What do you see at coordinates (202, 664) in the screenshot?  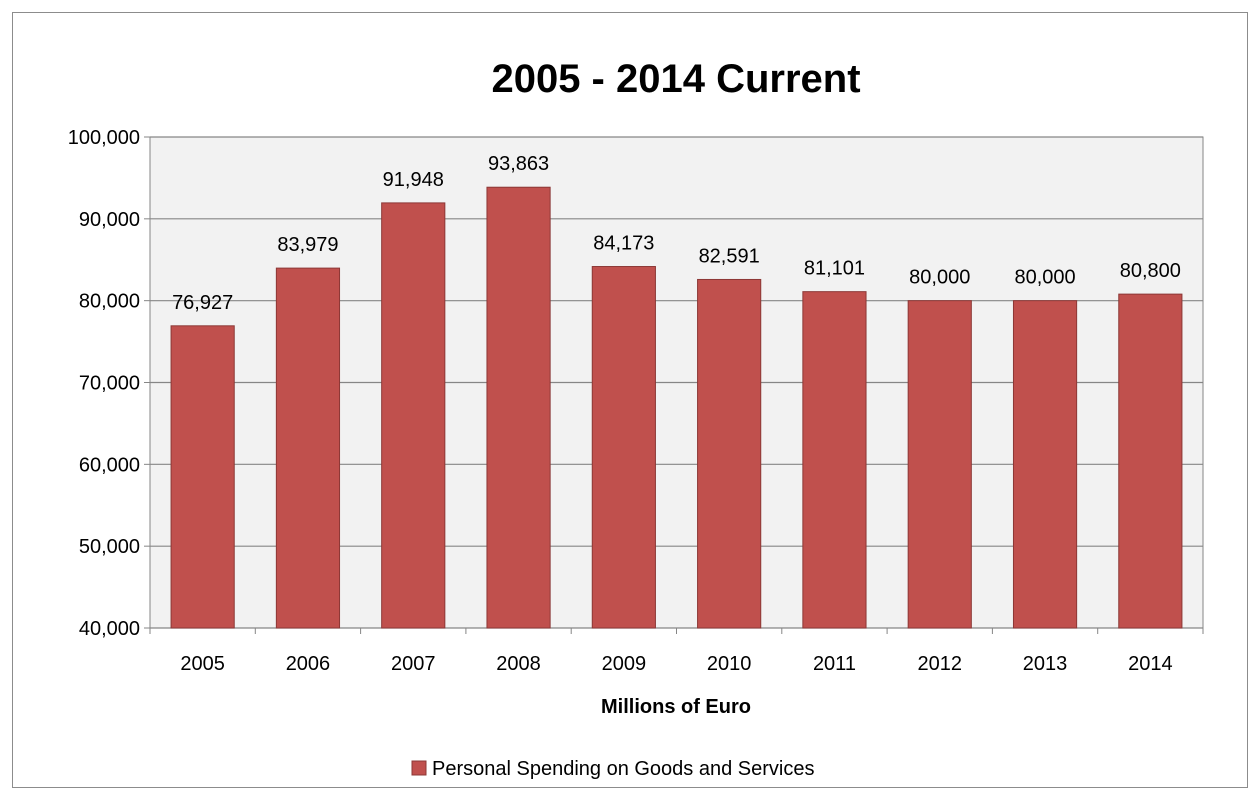 I see `x-tick-label: 2005` at bounding box center [202, 664].